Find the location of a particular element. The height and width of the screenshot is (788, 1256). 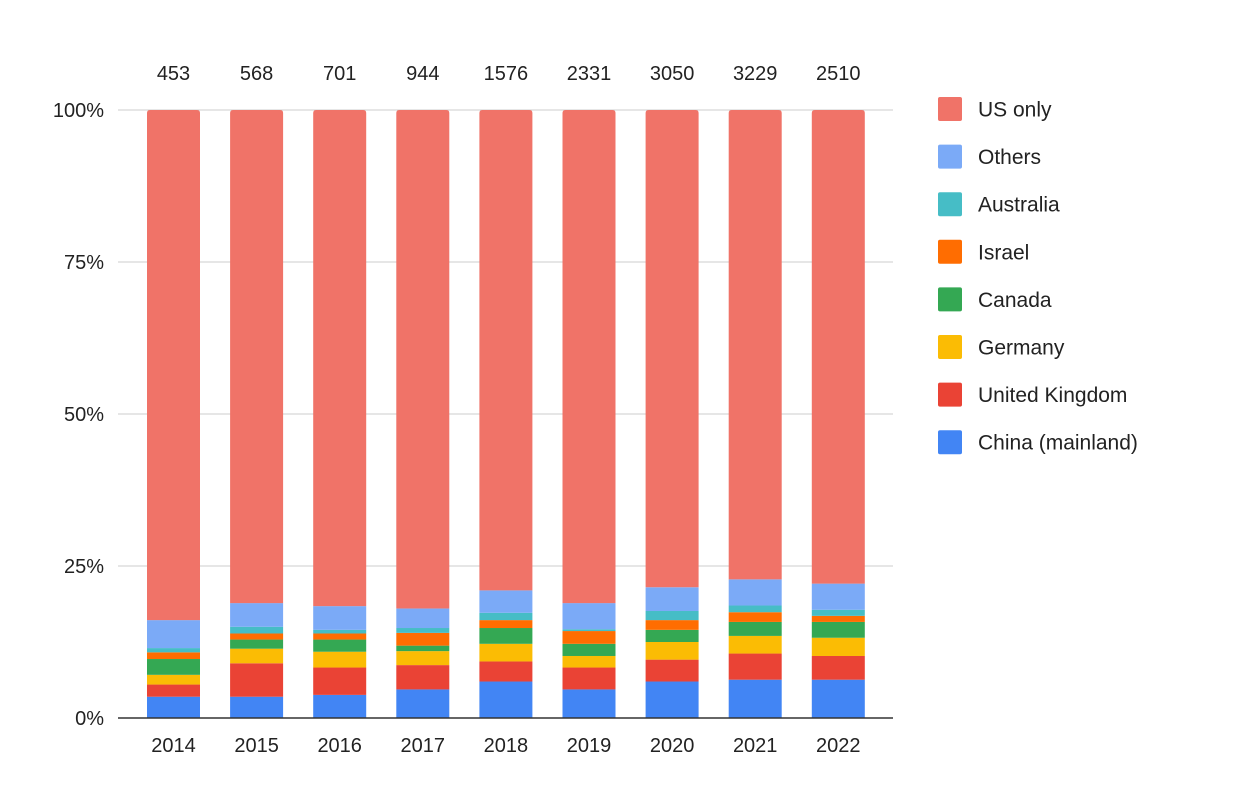

bar-stack-2014 is located at coordinates (173, 414).